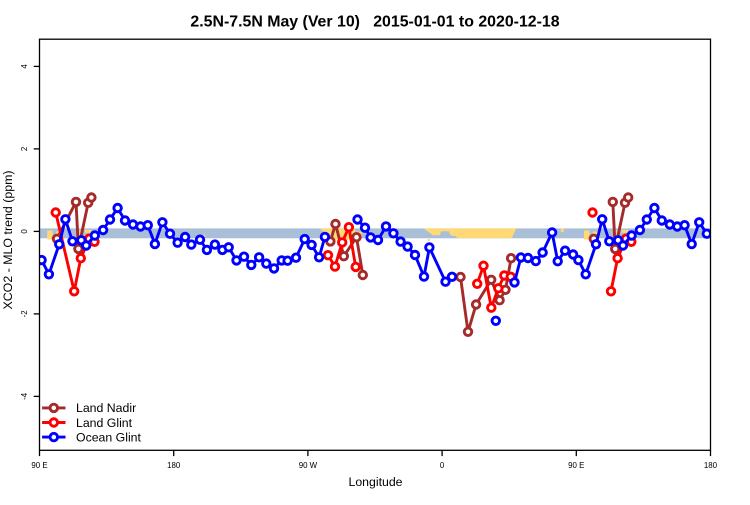 This screenshot has width=750, height=505. I want to click on svg-text: 4, so click(24, 66).